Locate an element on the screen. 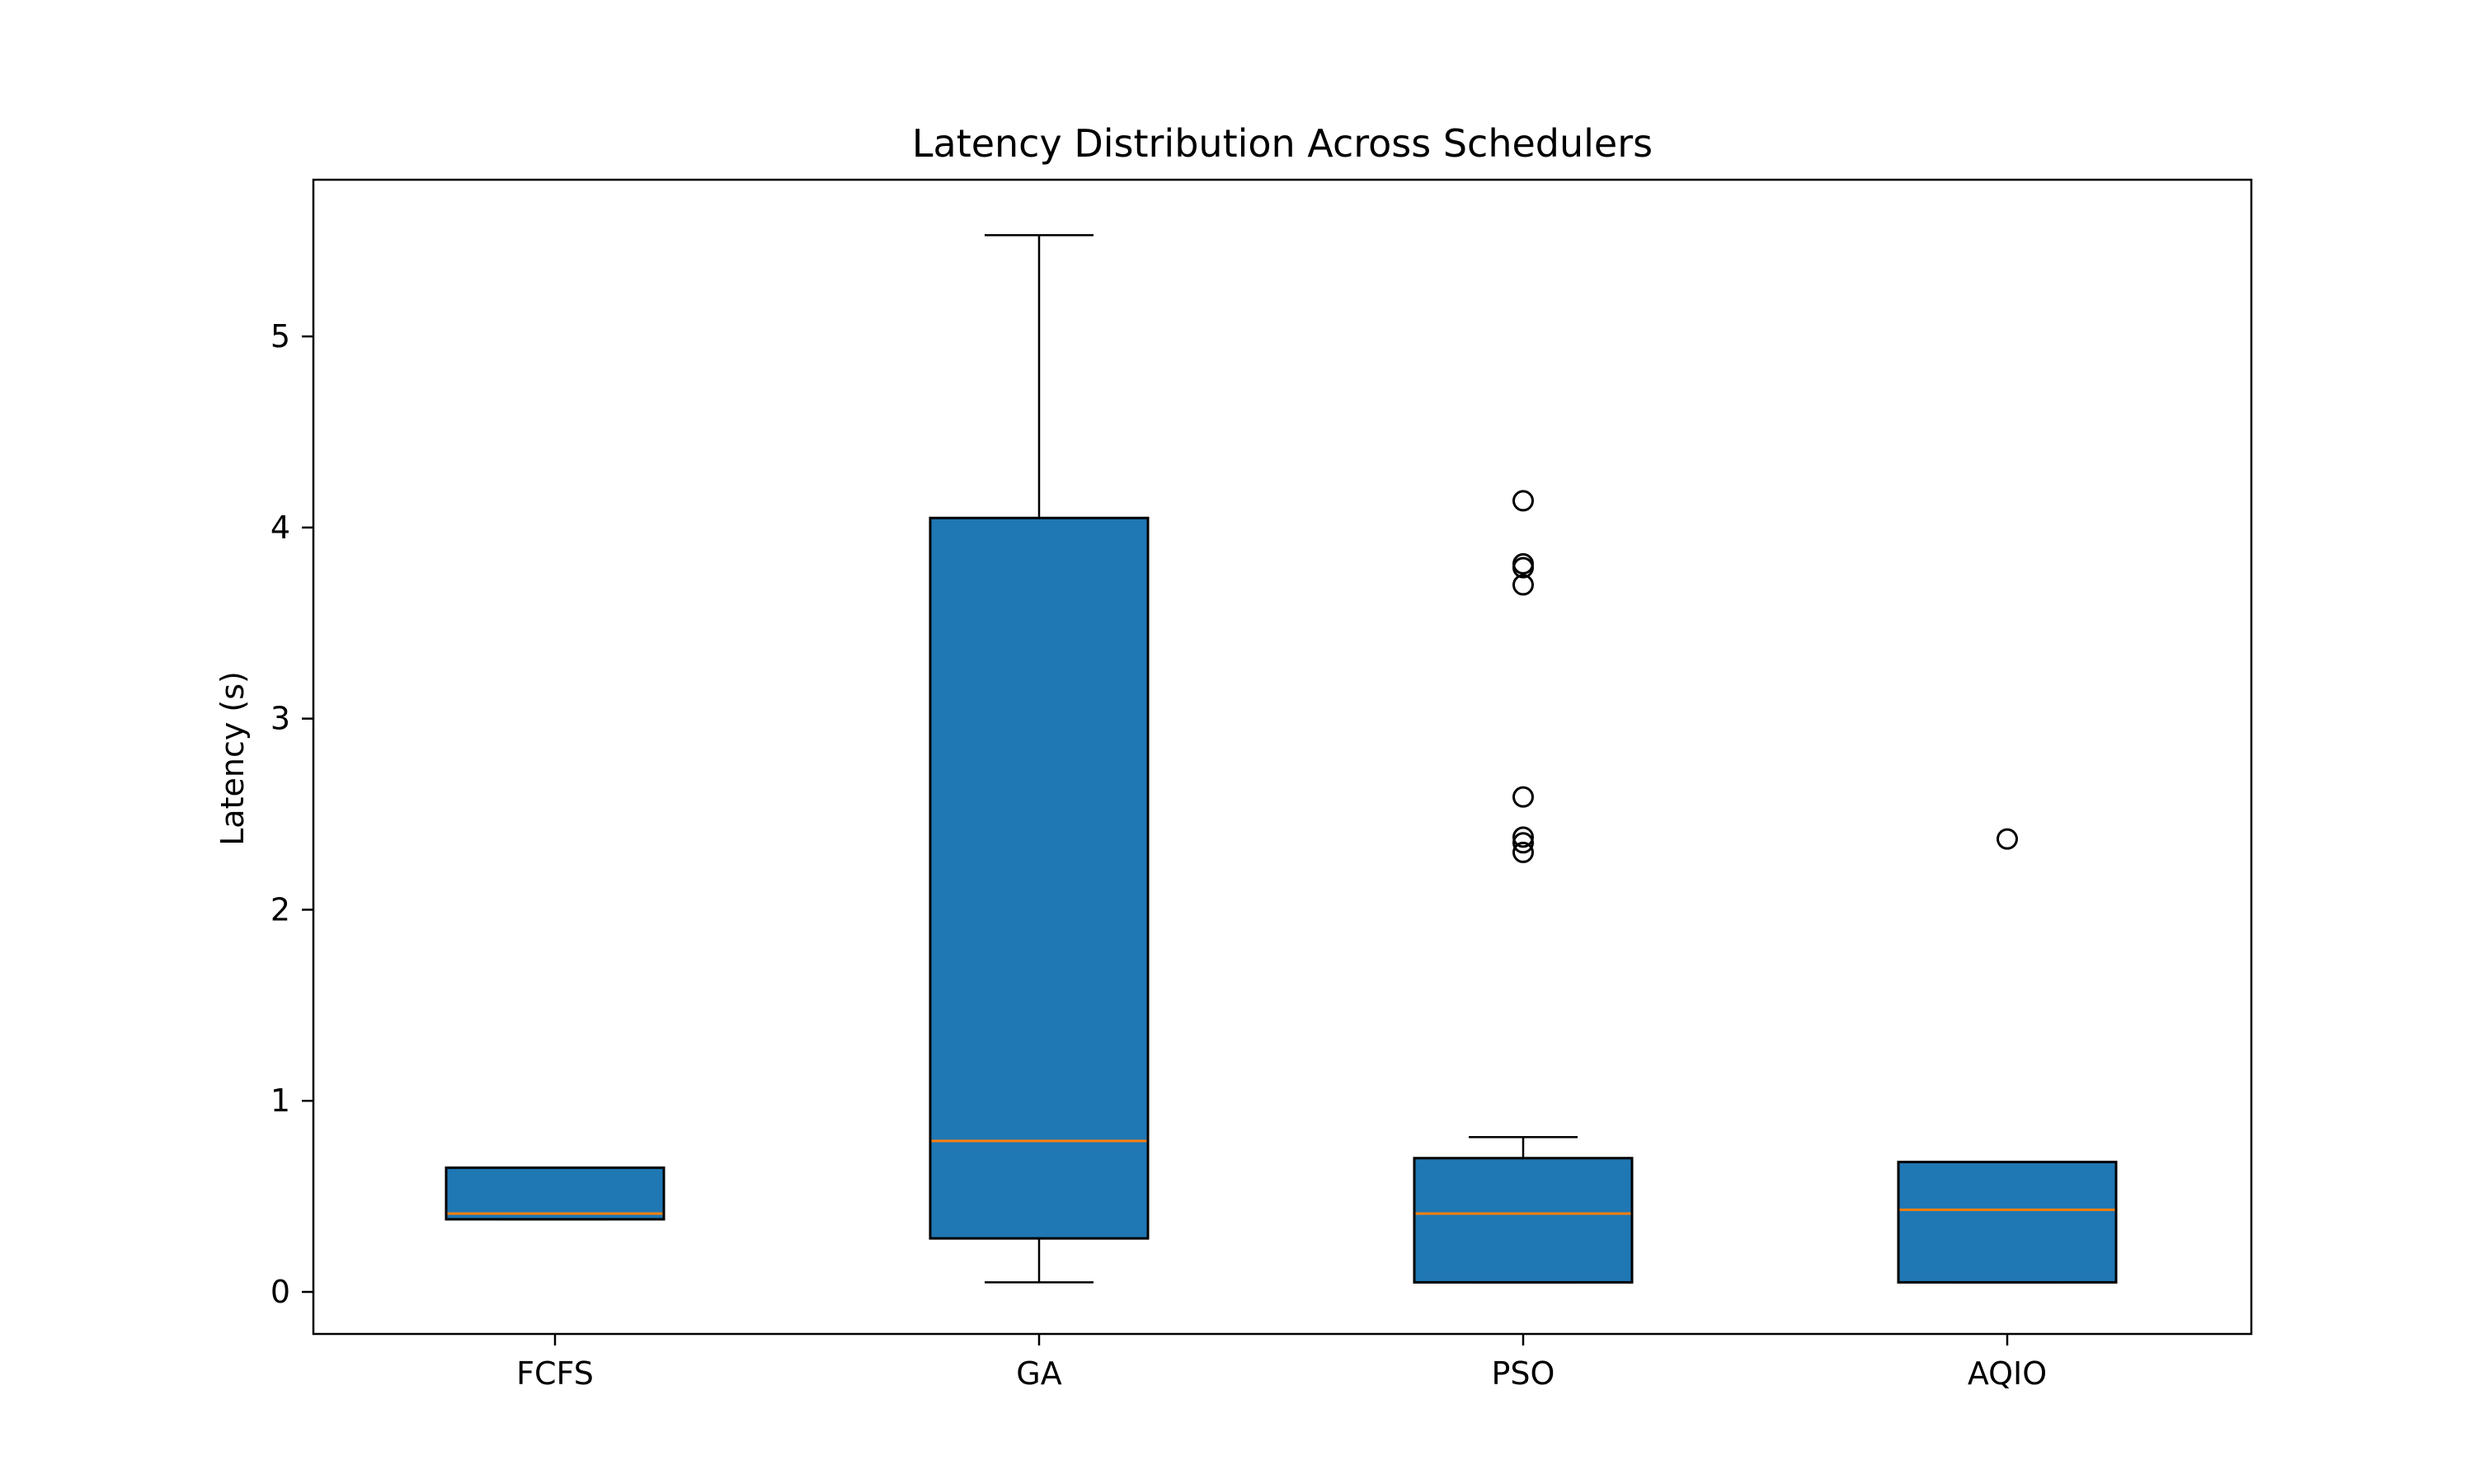  box-group-aqio is located at coordinates (2007, 1056).